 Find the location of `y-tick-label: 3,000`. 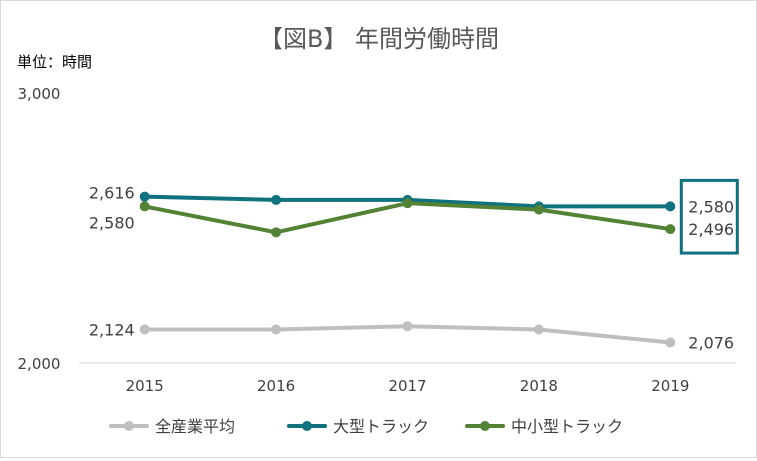

y-tick-label: 3,000 is located at coordinates (39, 94).